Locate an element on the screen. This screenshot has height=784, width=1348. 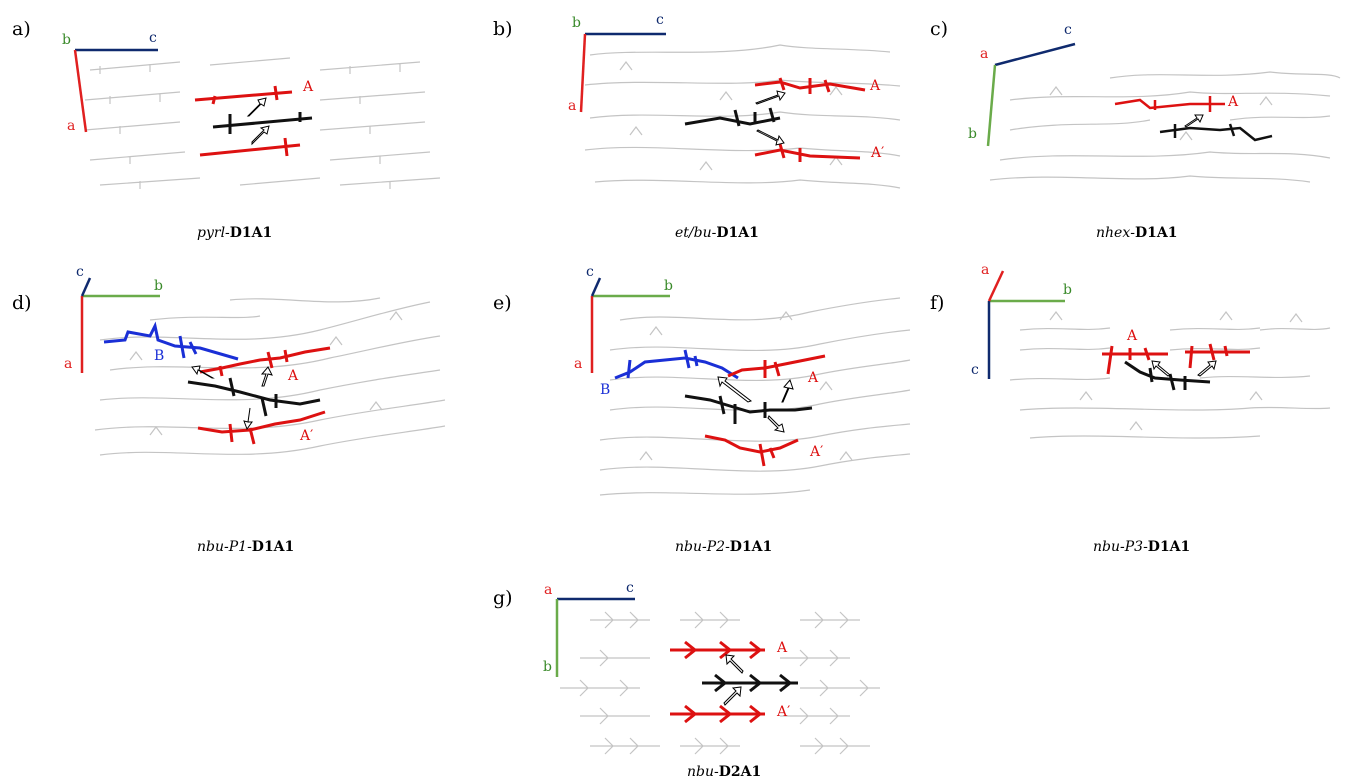
panel-a-label: a) is located at coordinates (21, 29).